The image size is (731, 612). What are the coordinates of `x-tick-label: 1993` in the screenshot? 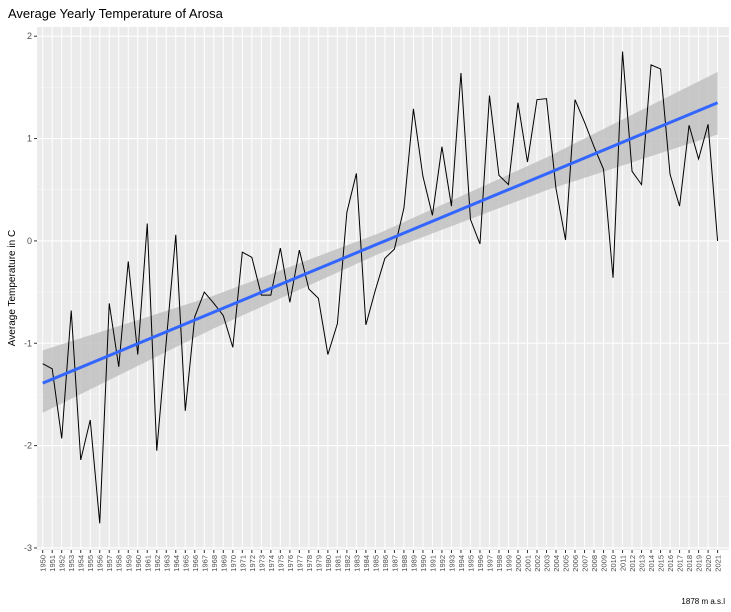 It's located at (451, 563).